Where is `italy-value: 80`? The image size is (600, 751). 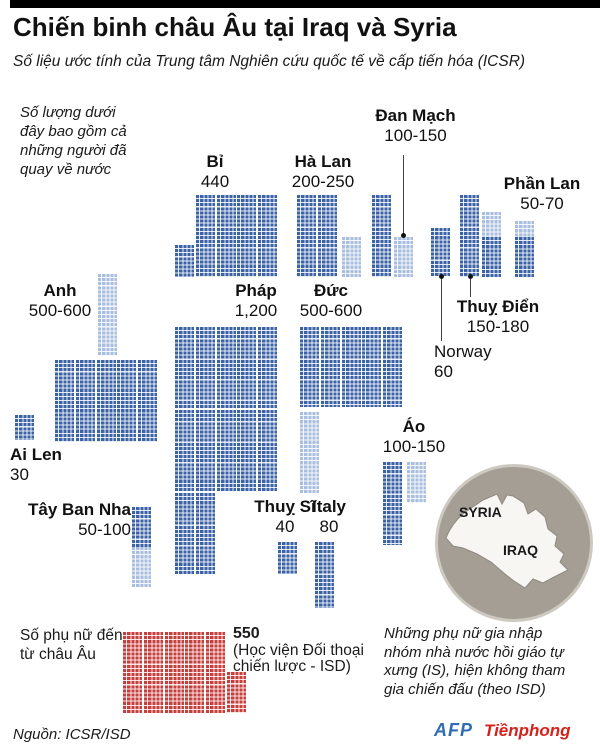 italy-value: 80 is located at coordinates (329, 526).